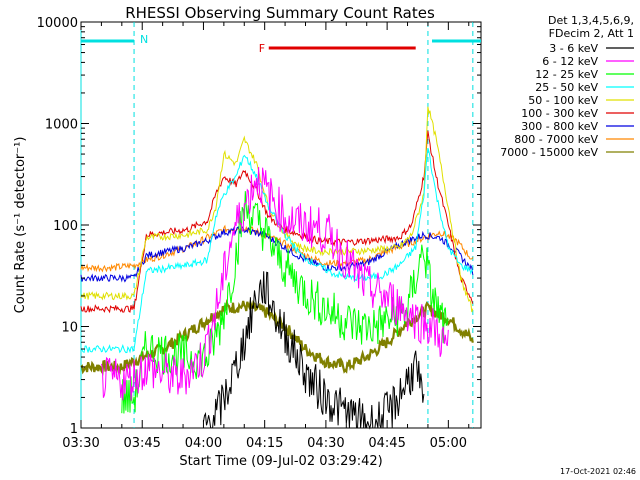  I want to click on x-tick-label: 03:30, so click(80, 443).